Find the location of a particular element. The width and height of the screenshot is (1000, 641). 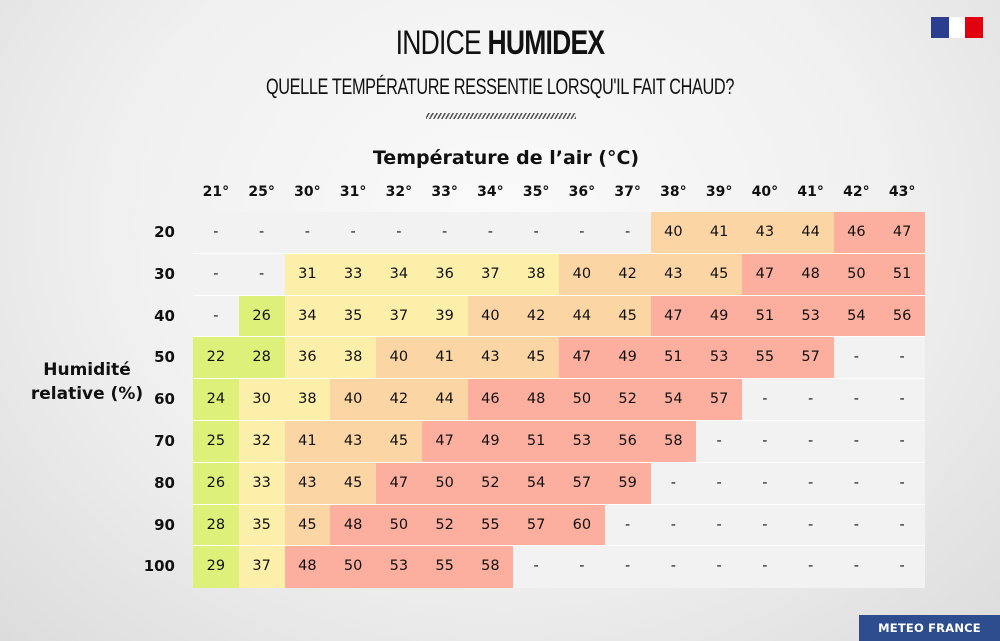

column-header: 43° is located at coordinates (902, 192).